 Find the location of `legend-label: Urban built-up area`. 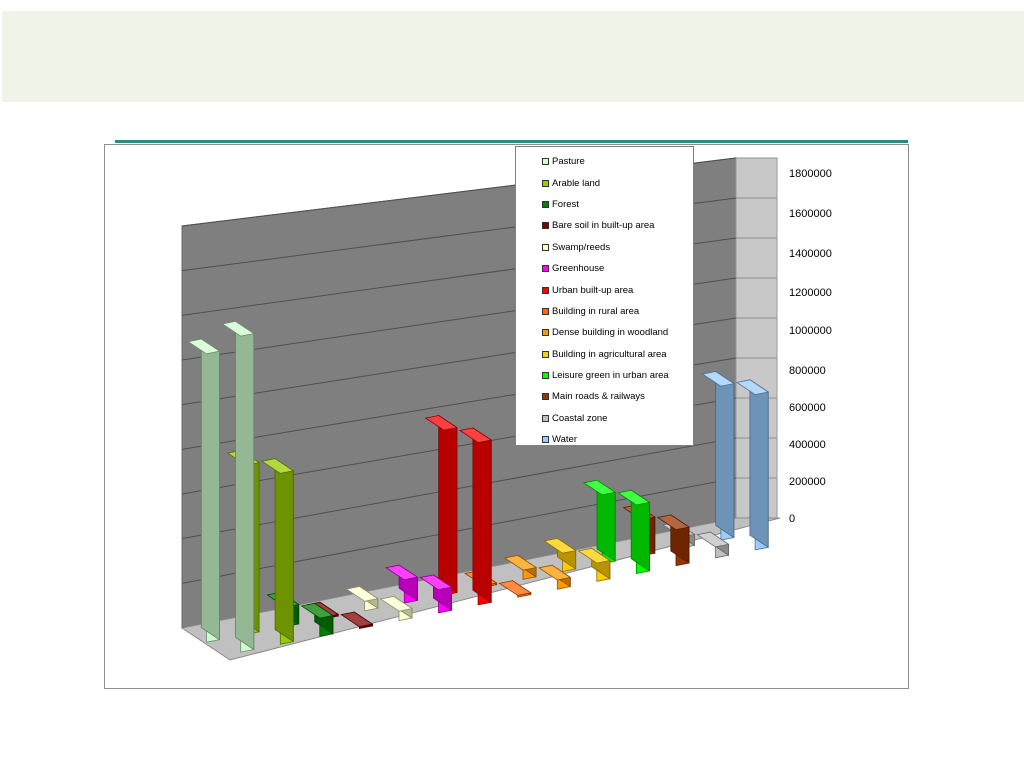

legend-label: Urban built-up area is located at coordinates (593, 290).